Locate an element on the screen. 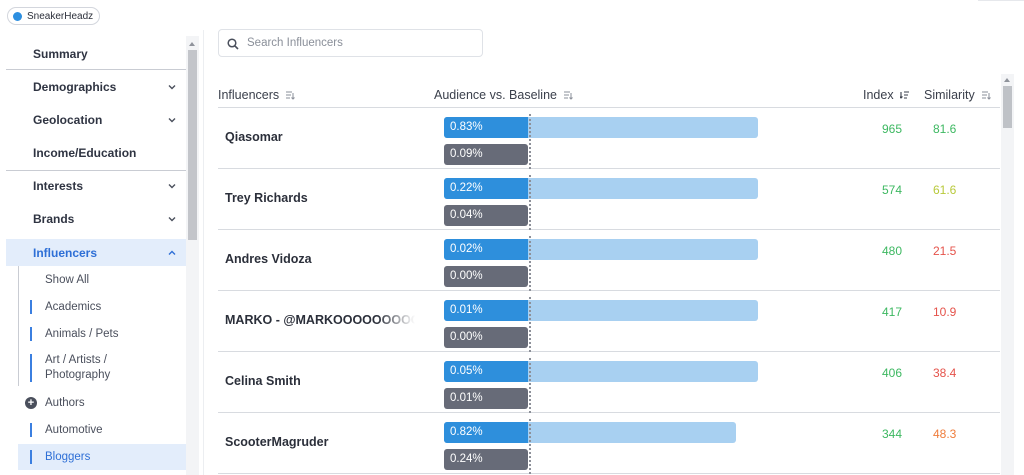  table-row: Andres Vidoza 0.02% 0.00% 480 21.5 is located at coordinates (609, 260).